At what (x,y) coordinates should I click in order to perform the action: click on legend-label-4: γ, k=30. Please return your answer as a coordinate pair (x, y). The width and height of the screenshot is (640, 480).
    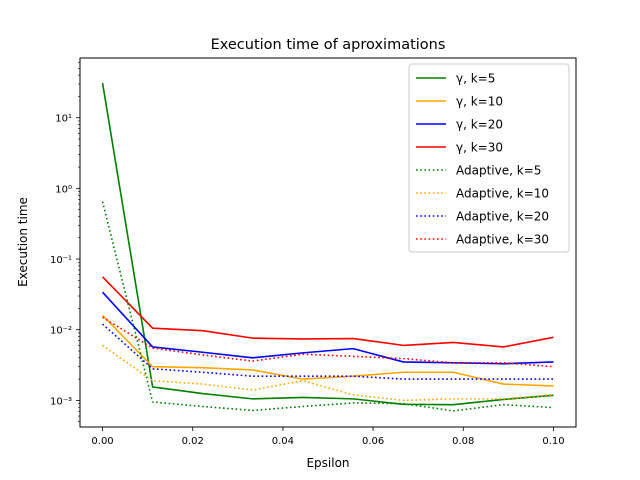
    Looking at the image, I should click on (479, 148).